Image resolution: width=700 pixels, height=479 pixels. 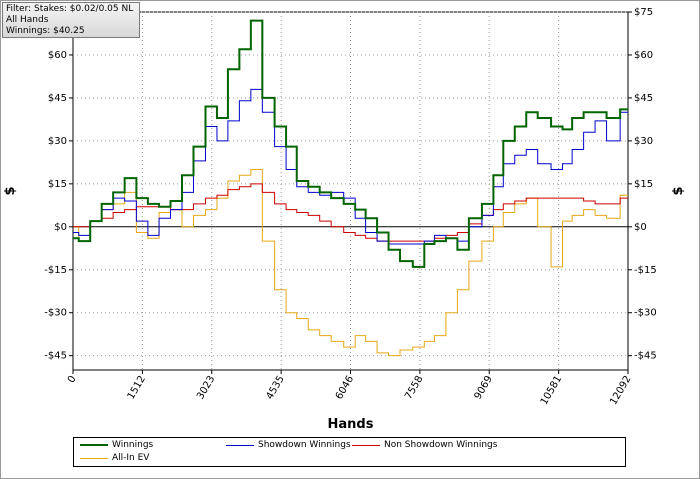 I want to click on filter-winnings-label: Winnings: $40.25, so click(x=45, y=31).